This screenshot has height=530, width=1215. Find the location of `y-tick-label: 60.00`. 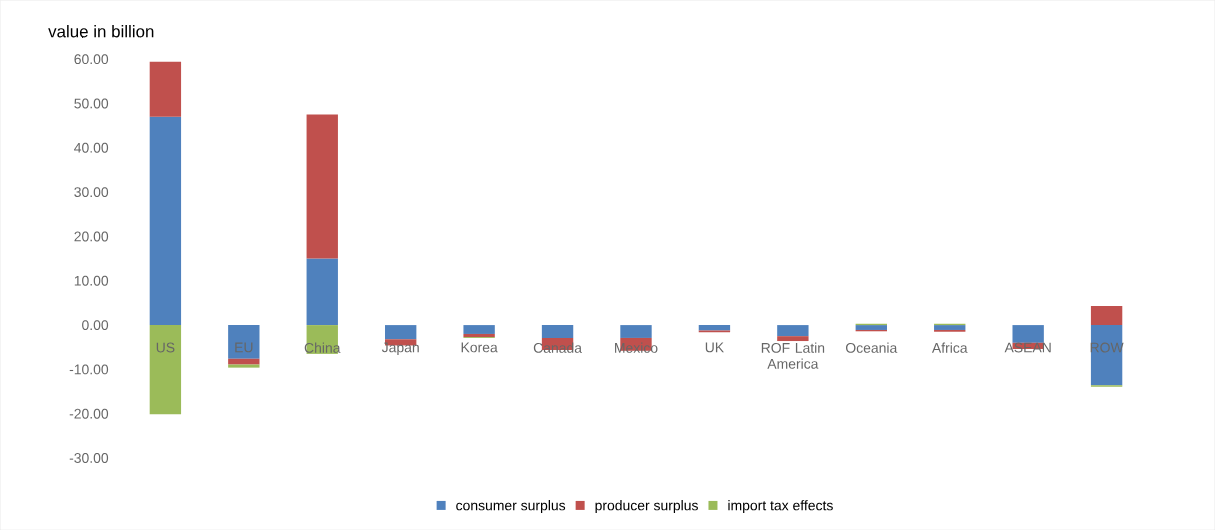

y-tick-label: 60.00 is located at coordinates (91, 59).